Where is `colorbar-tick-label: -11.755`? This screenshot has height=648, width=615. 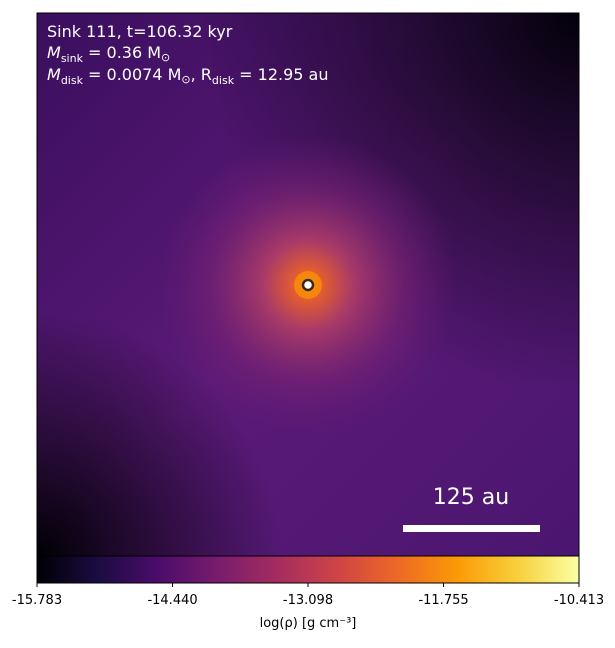 colorbar-tick-label: -11.755 is located at coordinates (443, 600).